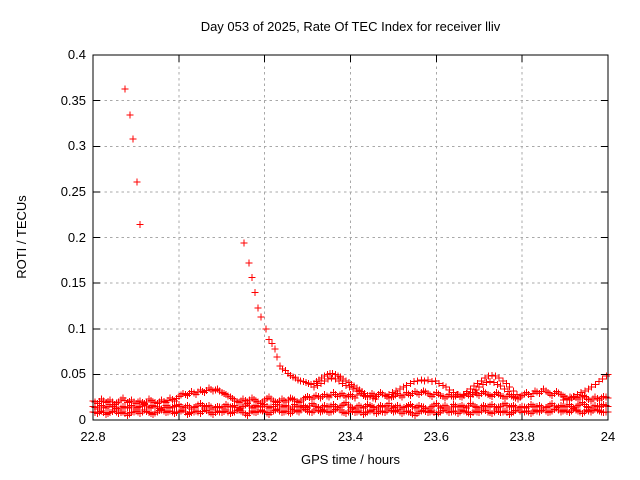  What do you see at coordinates (73, 283) in the screenshot?
I see `y-tick-label: 0.15` at bounding box center [73, 283].